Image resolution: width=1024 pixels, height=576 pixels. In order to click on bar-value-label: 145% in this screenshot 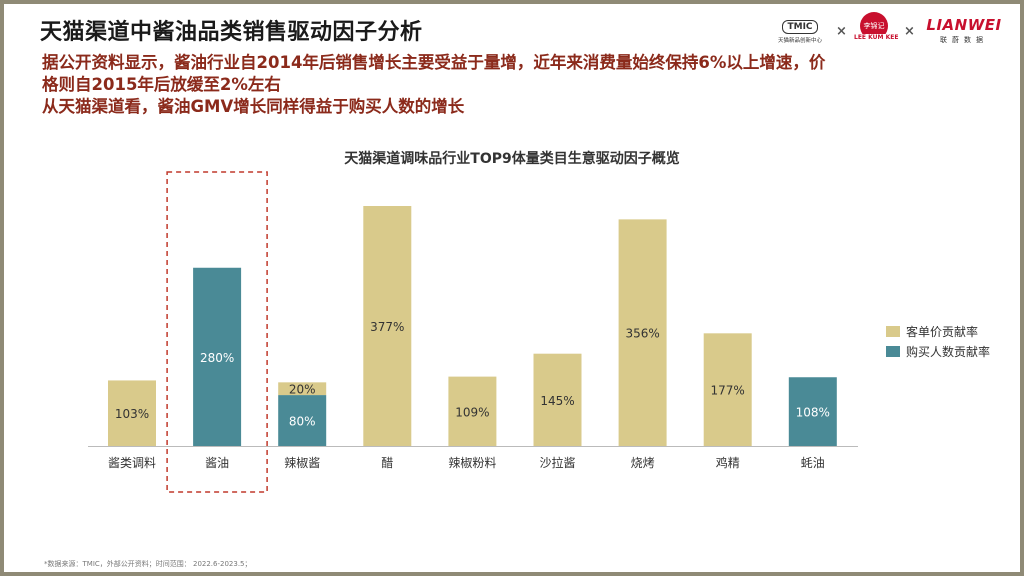, I will do `click(557, 401)`.